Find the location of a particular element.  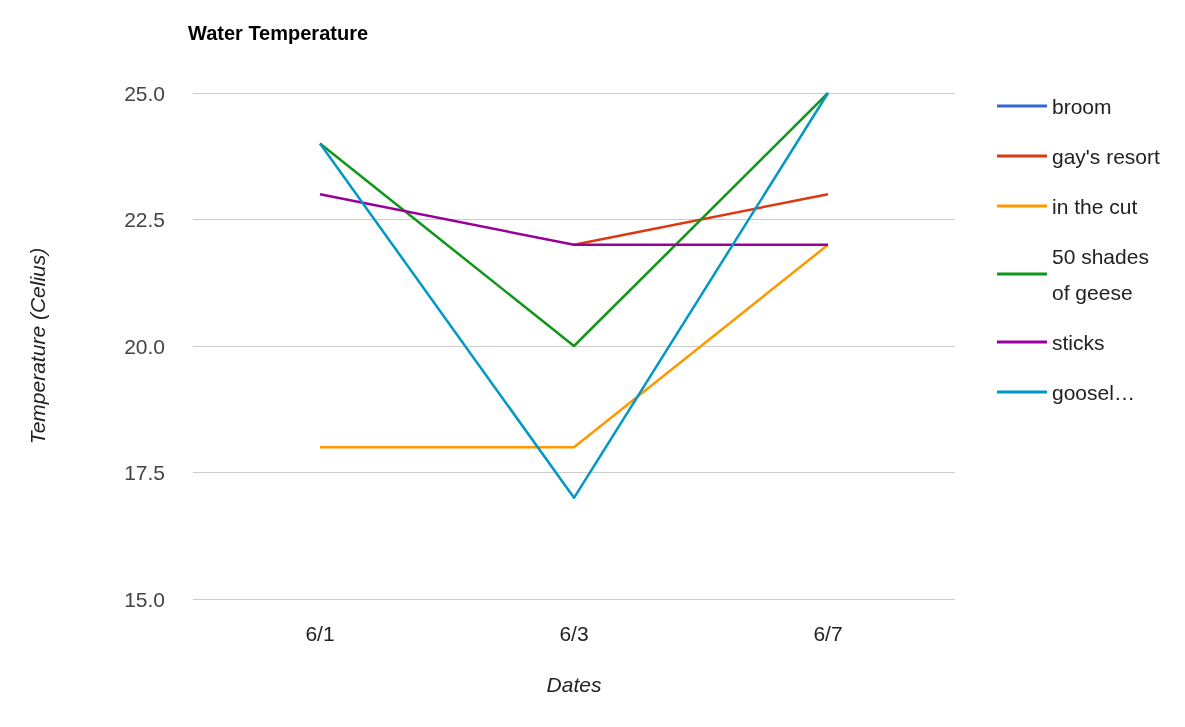

y-tick-label: 15.0 is located at coordinates (144, 599).